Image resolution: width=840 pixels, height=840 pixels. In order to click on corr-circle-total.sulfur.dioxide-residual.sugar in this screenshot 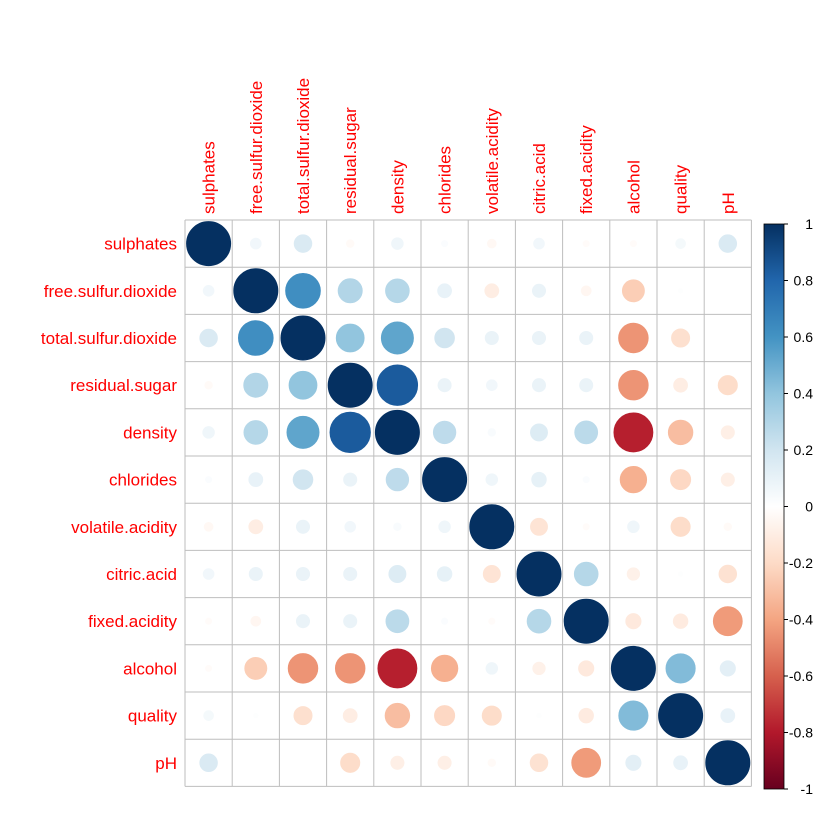, I will do `click(350, 338)`.